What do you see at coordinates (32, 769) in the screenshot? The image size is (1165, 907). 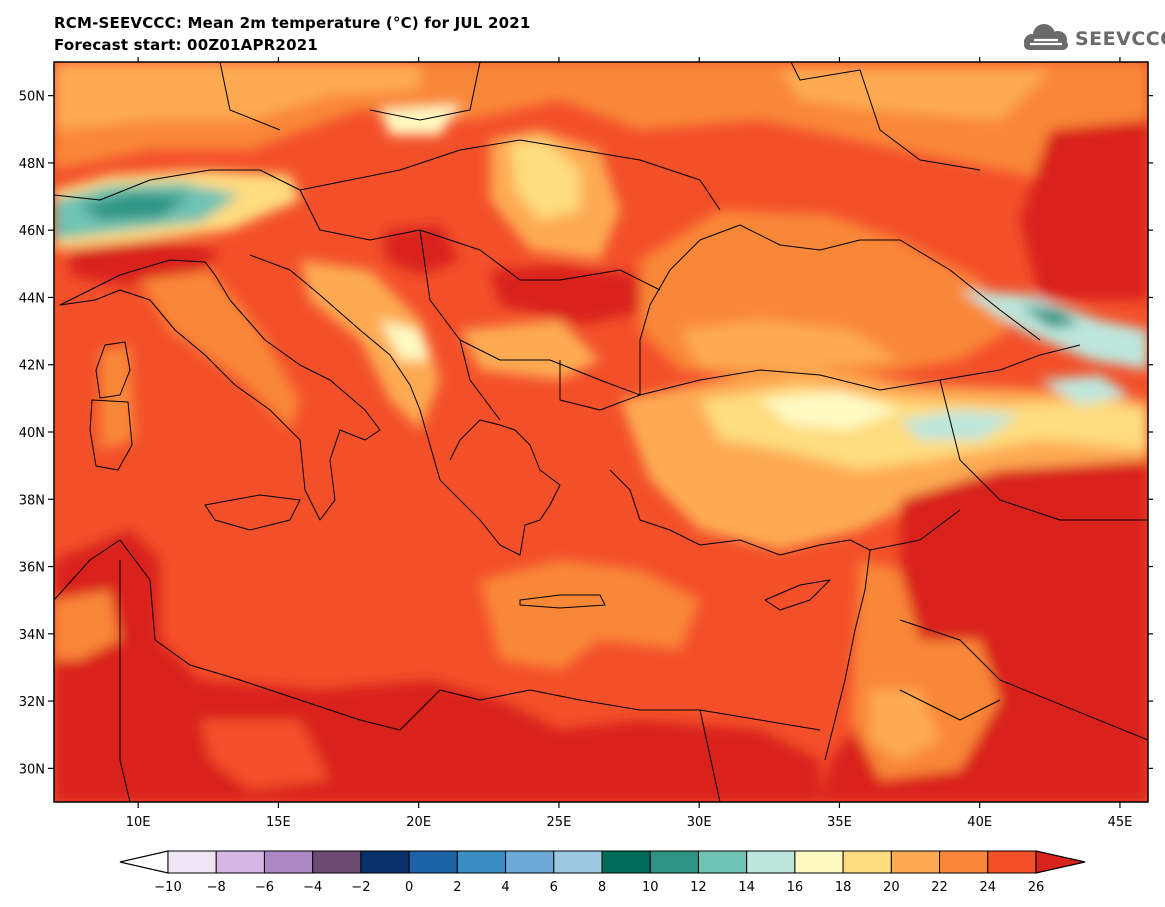 I see `lat-label: 30N` at bounding box center [32, 769].